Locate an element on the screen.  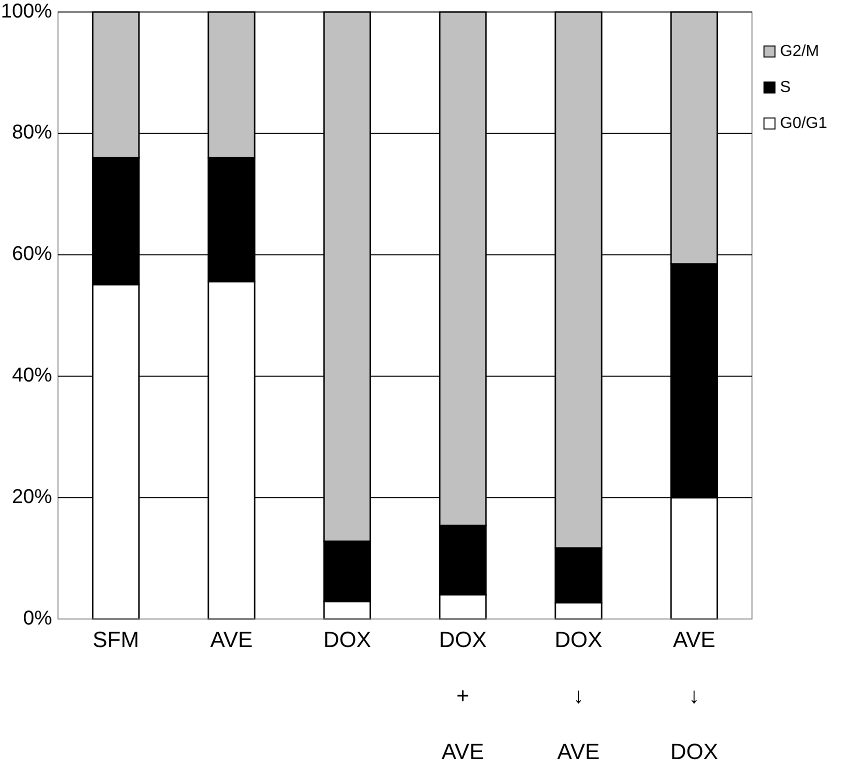
category-label: AVE ↓ DOX is located at coordinates (694, 695).